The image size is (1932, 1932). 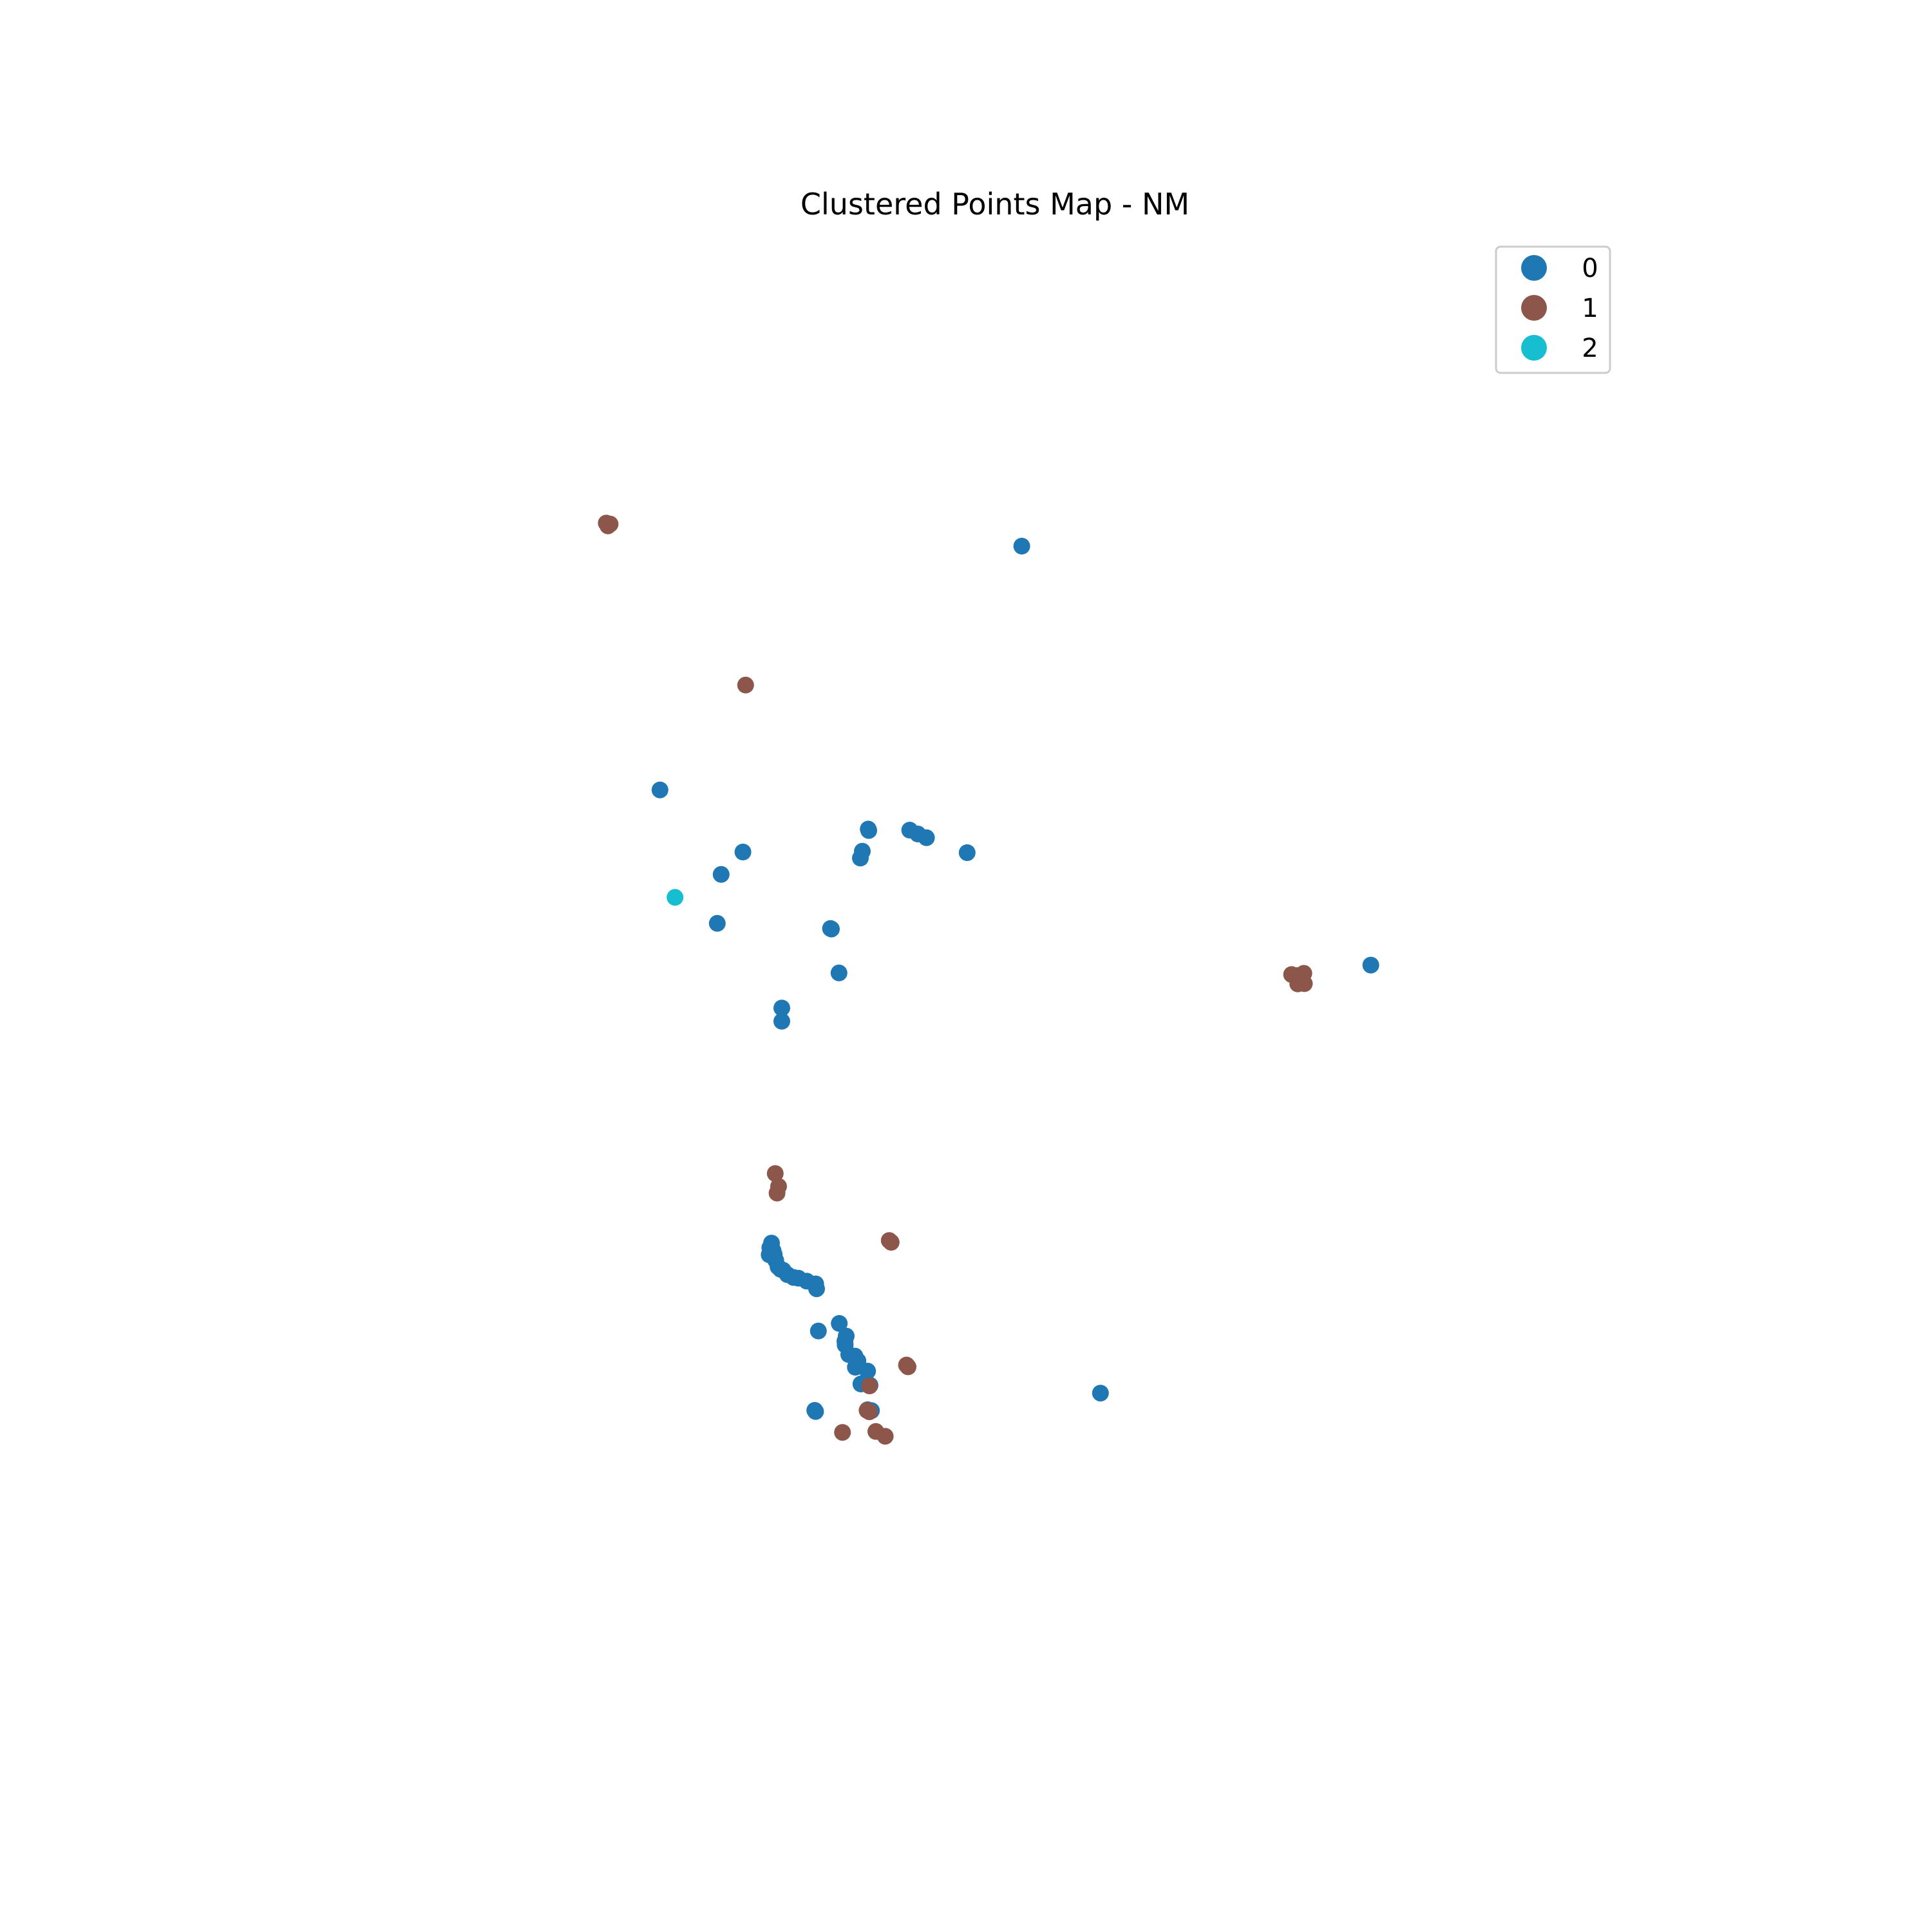 What do you see at coordinates (1590, 309) in the screenshot?
I see `legend-label: 1` at bounding box center [1590, 309].